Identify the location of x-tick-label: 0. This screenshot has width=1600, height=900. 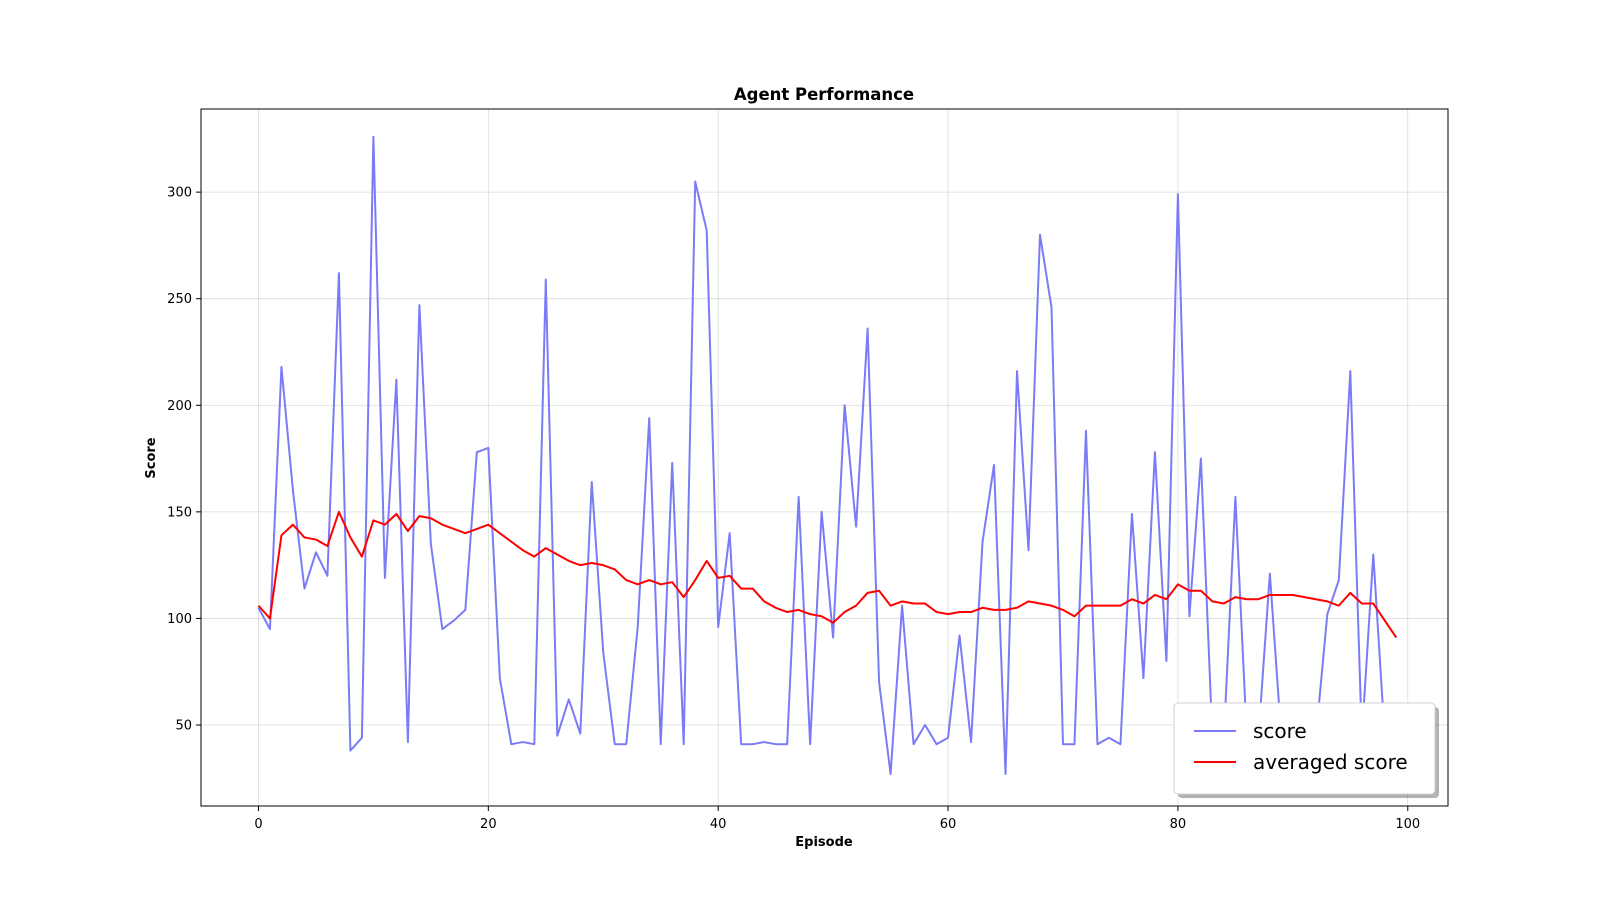
(258, 824).